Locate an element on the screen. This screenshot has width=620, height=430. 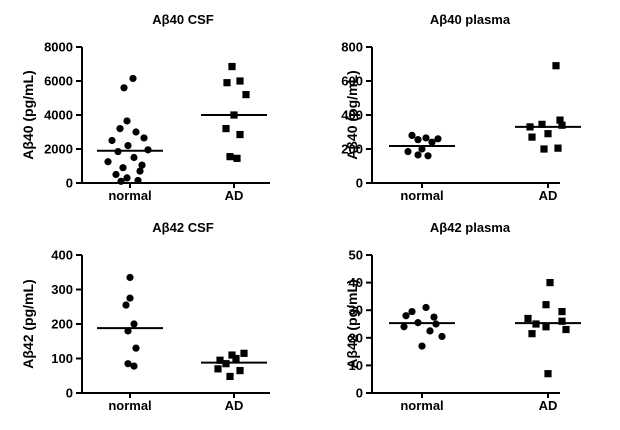
chart-title: Aβ42 plasma is located at coordinates (470, 227).